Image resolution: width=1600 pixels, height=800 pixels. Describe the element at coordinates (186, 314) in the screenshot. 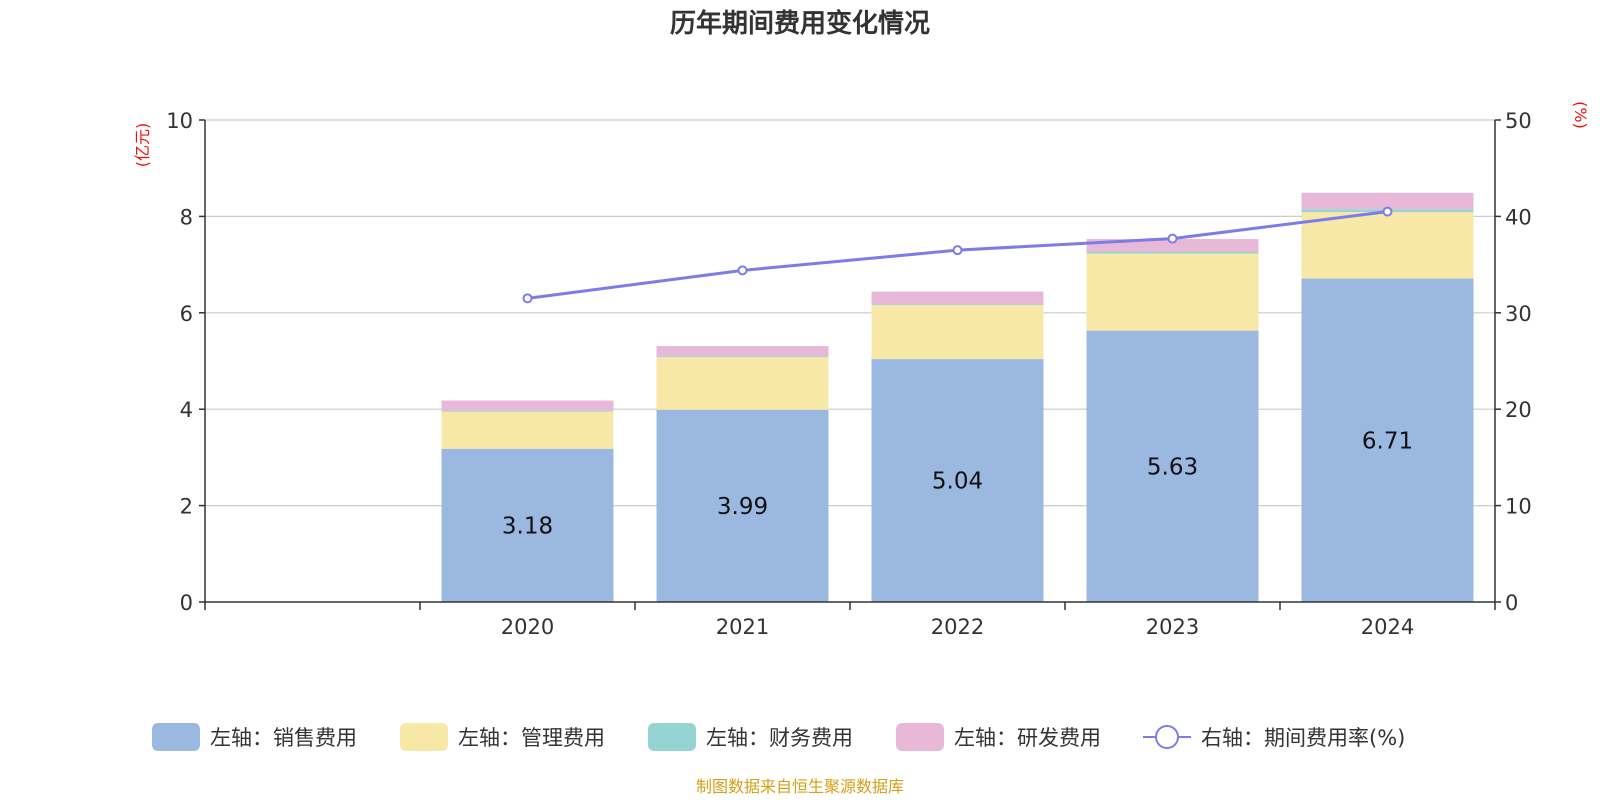

I see `left-axis-tick-label: 6` at that location.